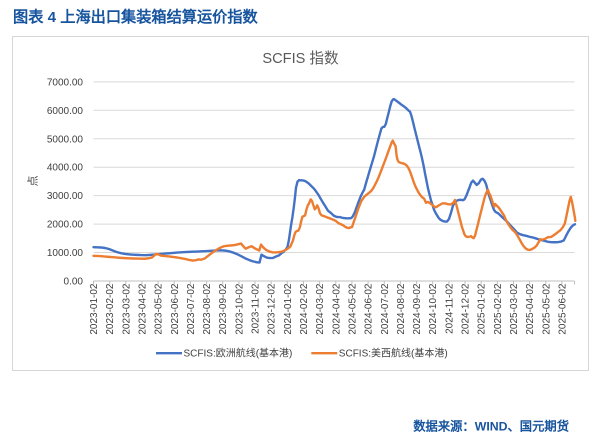  Describe the element at coordinates (65, 196) in the screenshot. I see `svg-text: 3000.00` at that location.